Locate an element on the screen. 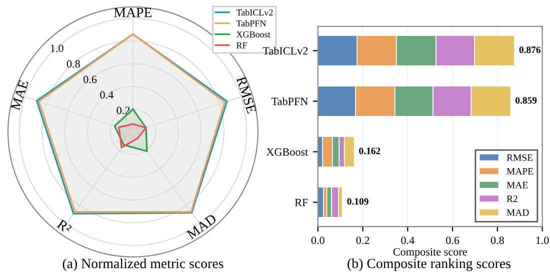  total-label: 0.109 is located at coordinates (357, 201).